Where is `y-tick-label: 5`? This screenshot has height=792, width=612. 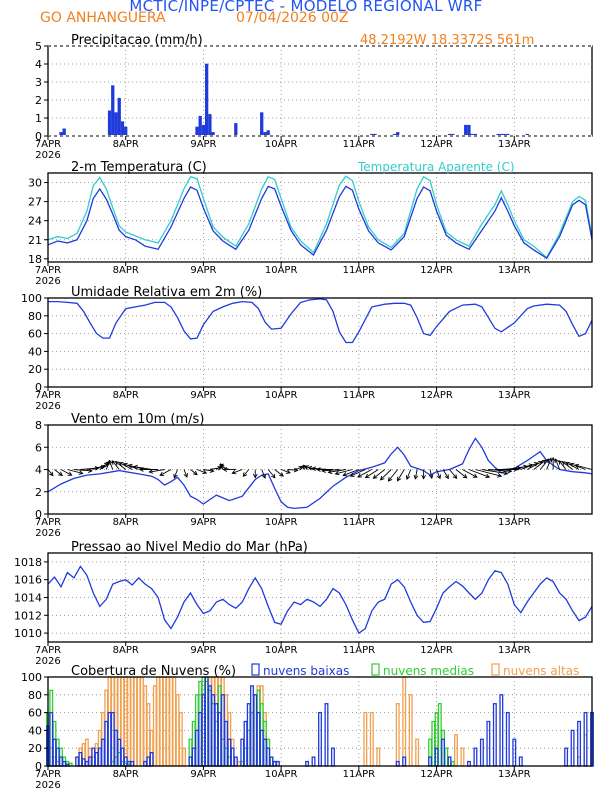 y-tick-label: 5 is located at coordinates (38, 46).